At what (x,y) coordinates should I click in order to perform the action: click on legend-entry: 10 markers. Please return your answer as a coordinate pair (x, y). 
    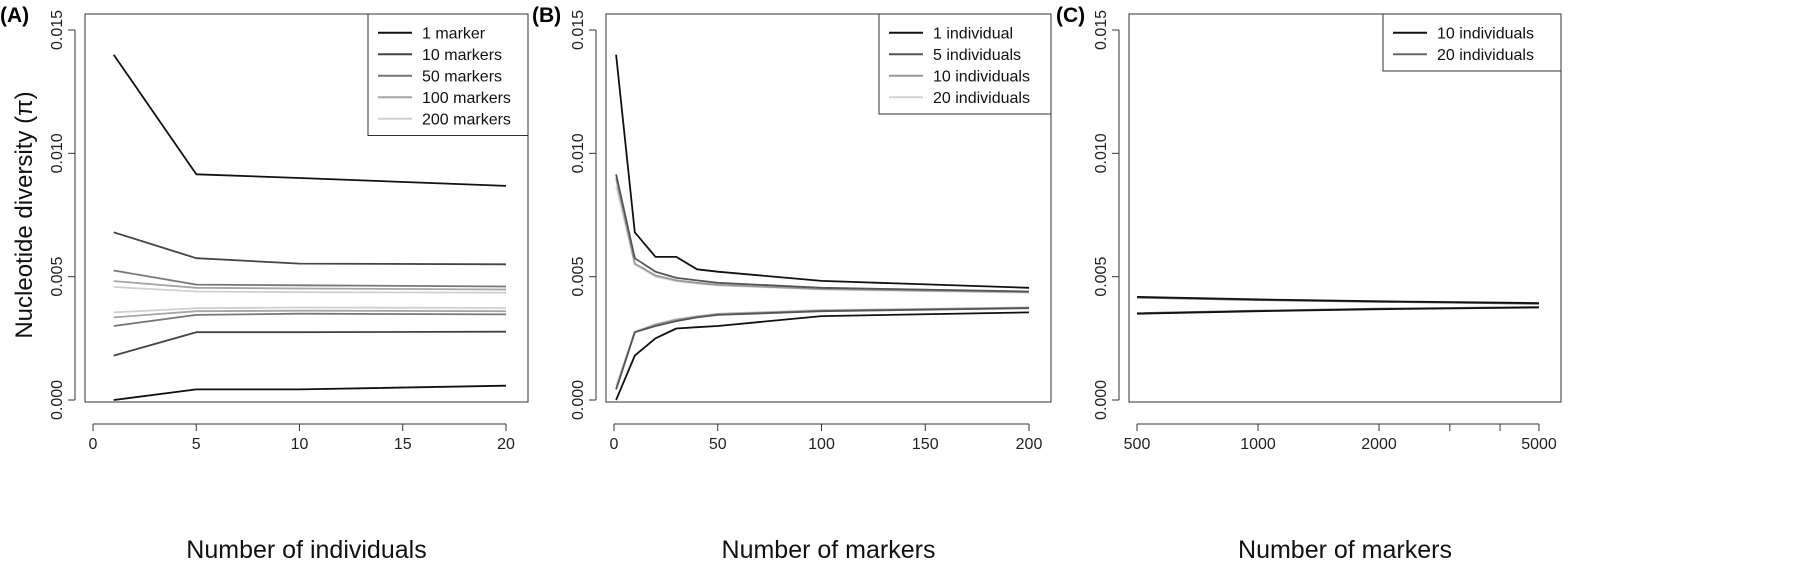
    Looking at the image, I should click on (462, 55).